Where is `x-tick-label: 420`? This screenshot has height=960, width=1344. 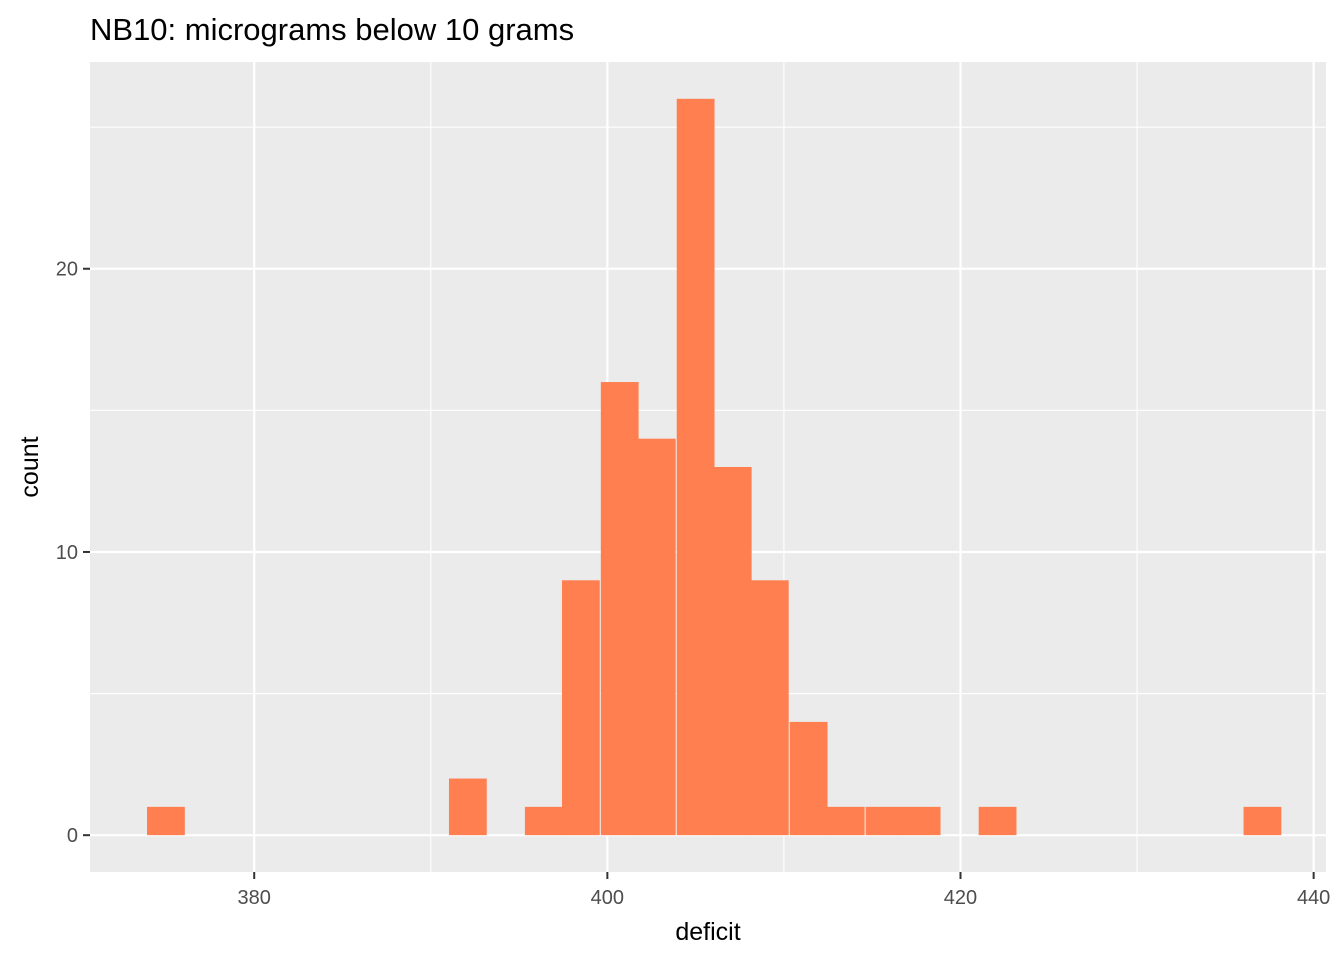 x-tick-label: 420 is located at coordinates (960, 898).